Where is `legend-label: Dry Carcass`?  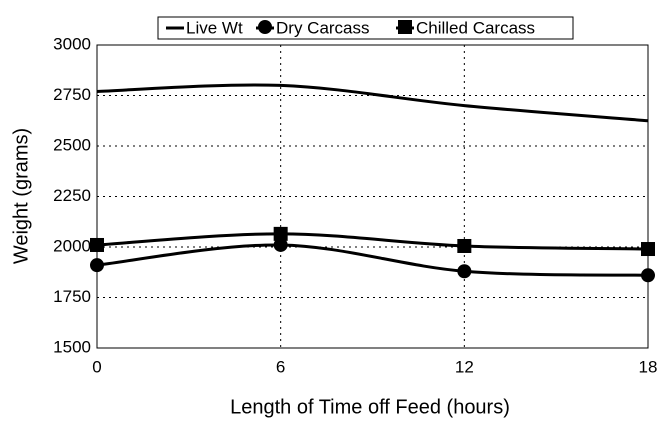 legend-label: Dry Carcass is located at coordinates (323, 27).